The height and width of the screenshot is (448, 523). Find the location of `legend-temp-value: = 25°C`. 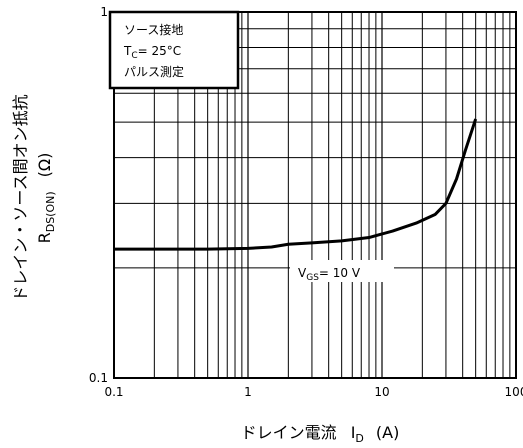

legend-temp-value: = 25°C is located at coordinates (160, 51).